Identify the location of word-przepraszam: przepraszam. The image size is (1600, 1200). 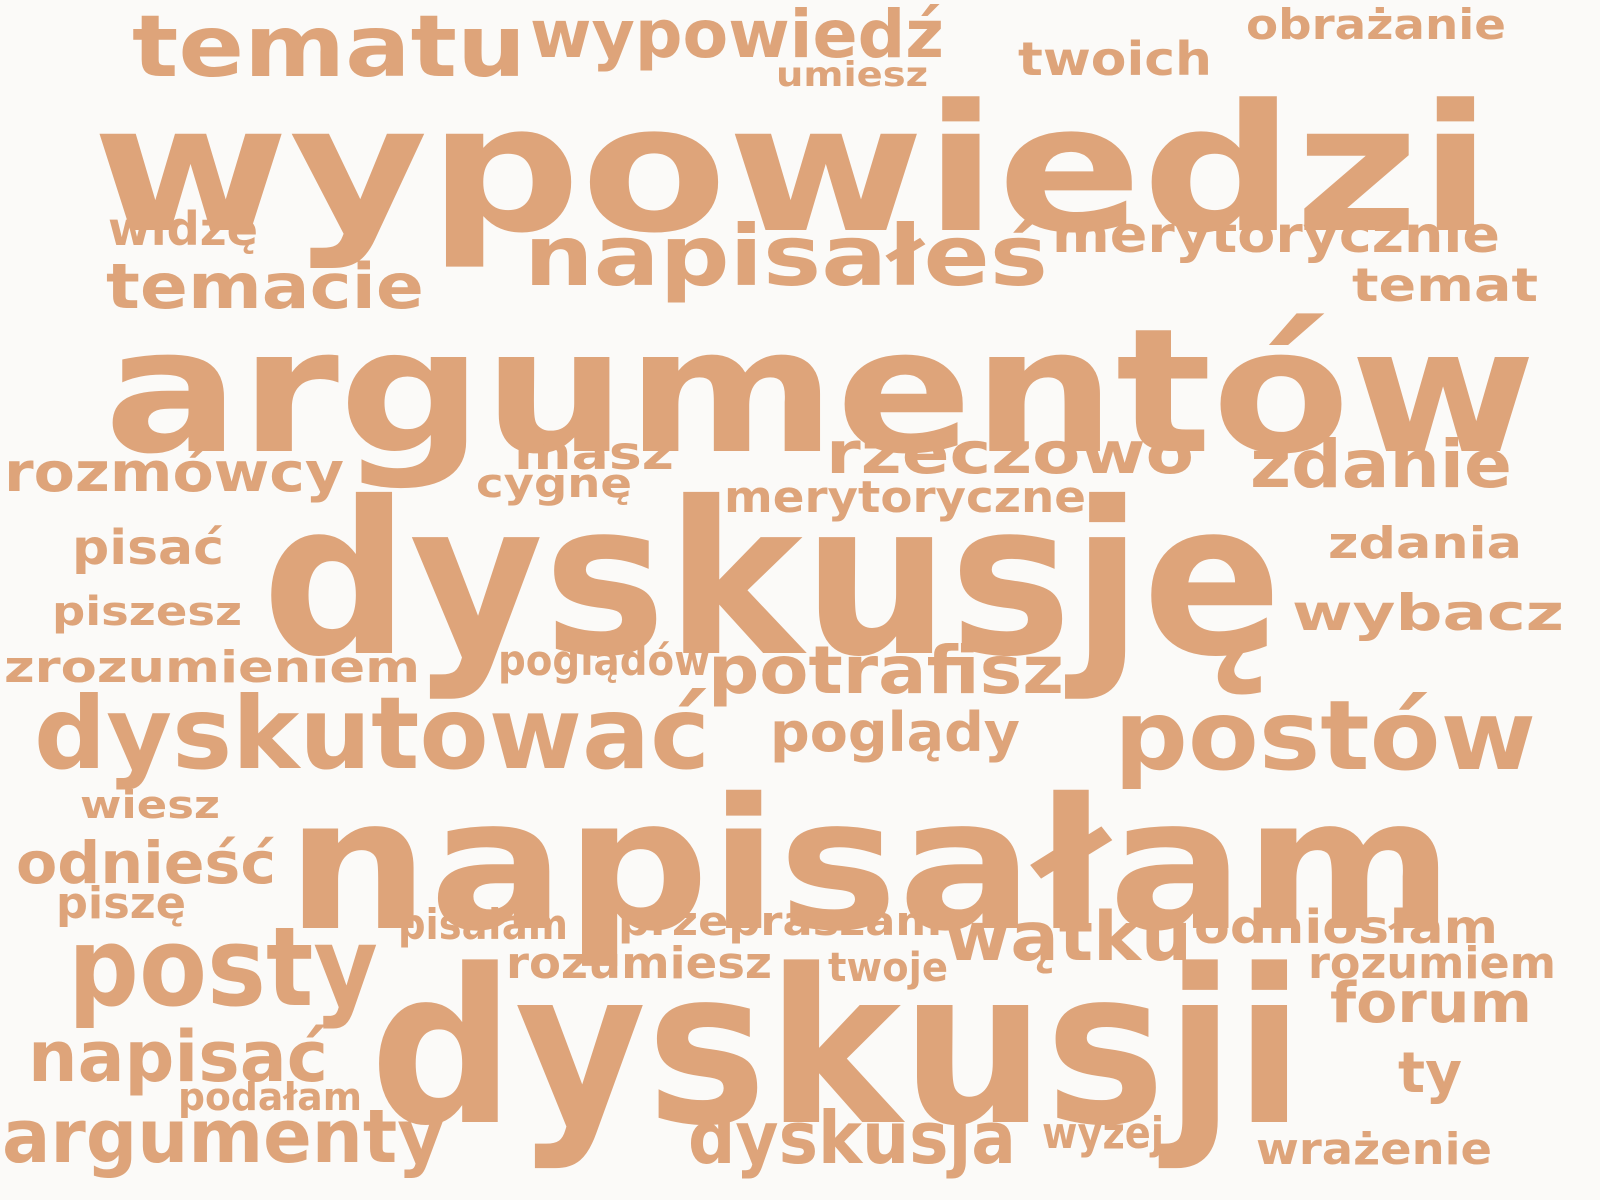
(780, 922).